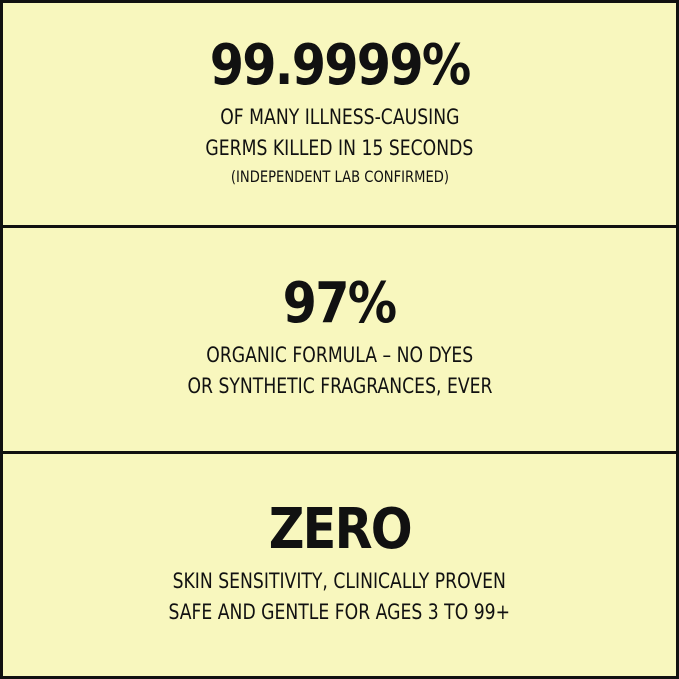  I want to click on caption-note: (INDEPENDENT LAB CONFIRMED), so click(339, 177).